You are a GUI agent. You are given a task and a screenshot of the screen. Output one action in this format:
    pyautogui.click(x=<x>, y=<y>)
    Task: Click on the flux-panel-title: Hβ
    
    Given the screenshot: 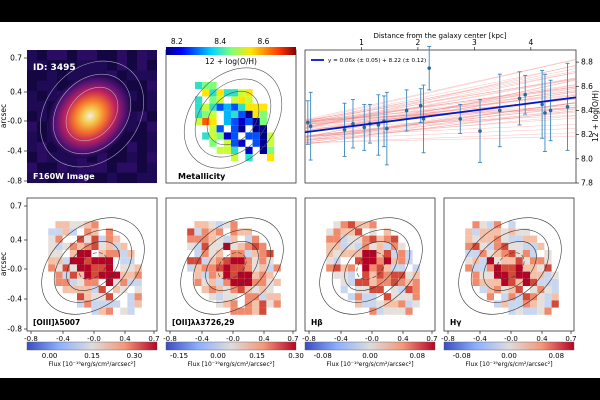 What is the action you would take?
    pyautogui.click(x=317, y=322)
    